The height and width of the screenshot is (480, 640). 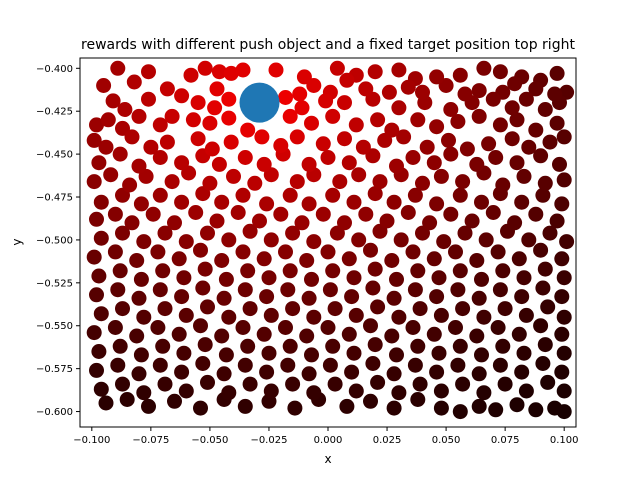 What do you see at coordinates (54, 283) in the screenshot?
I see `y-tick-label: −0.525` at bounding box center [54, 283].